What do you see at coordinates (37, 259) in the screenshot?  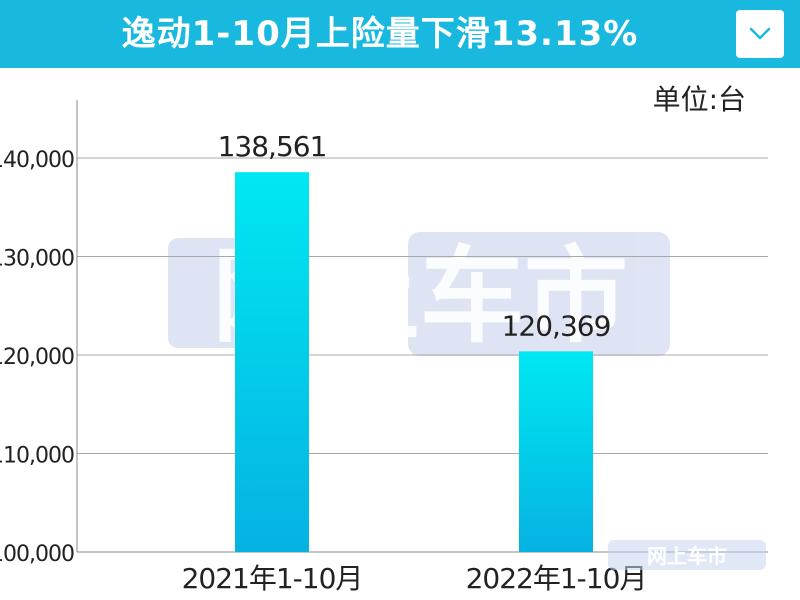 I see `y-tick-label: 130,000` at bounding box center [37, 259].